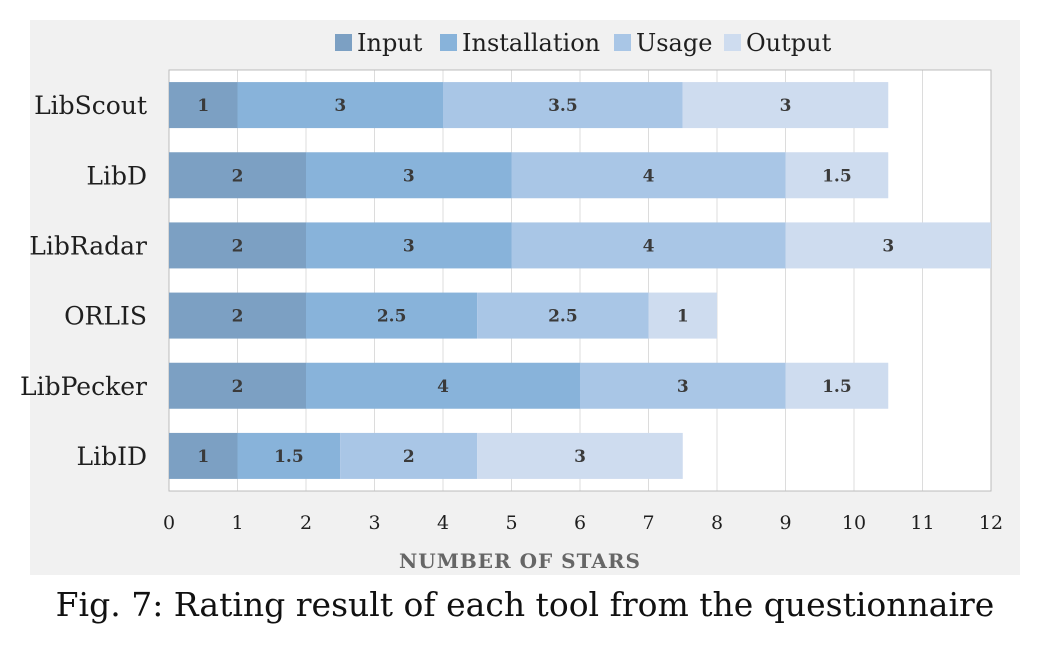 Image resolution: width=1050 pixels, height=653 pixels. I want to click on data-label-libpecker-usage: 3, so click(683, 387).